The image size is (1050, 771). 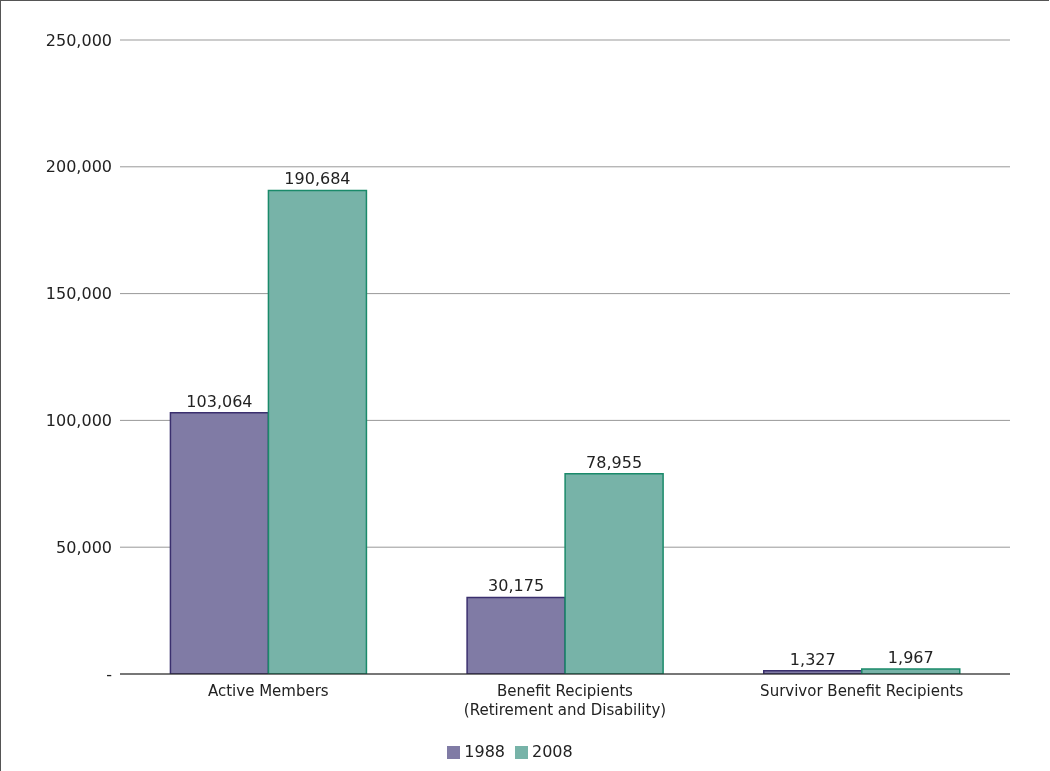 I want to click on legend-label: 2008, so click(x=552, y=751).